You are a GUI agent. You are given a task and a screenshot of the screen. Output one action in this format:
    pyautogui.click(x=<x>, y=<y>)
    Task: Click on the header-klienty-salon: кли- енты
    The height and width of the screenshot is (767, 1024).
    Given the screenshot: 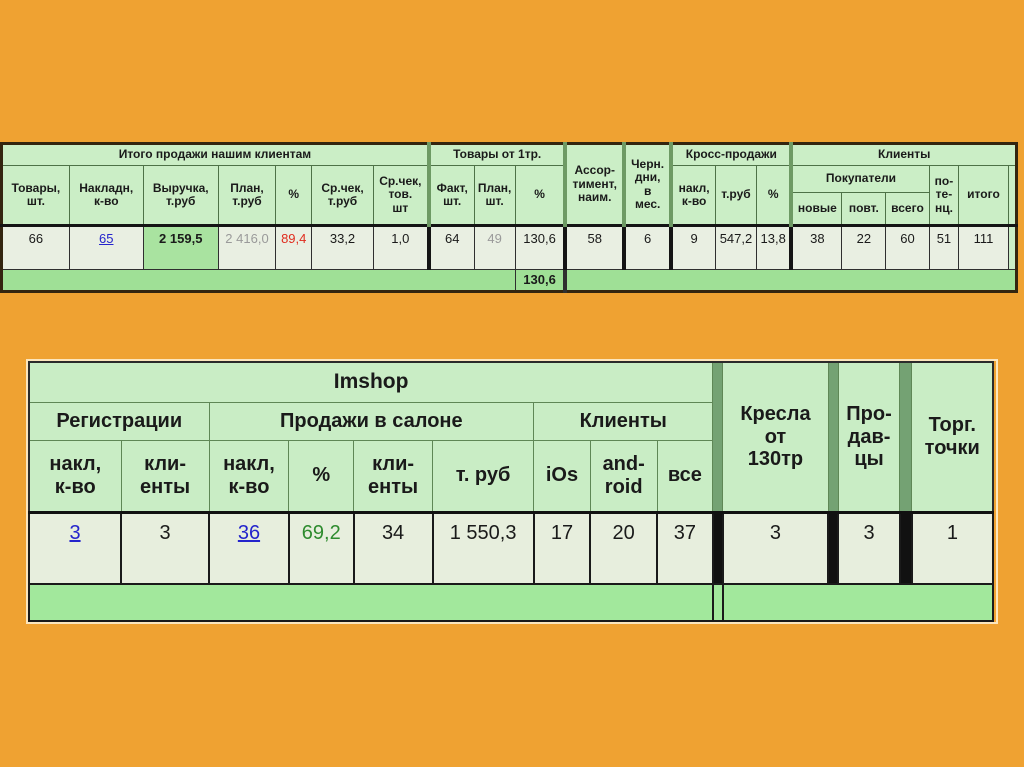 What is the action you would take?
    pyautogui.click(x=393, y=476)
    